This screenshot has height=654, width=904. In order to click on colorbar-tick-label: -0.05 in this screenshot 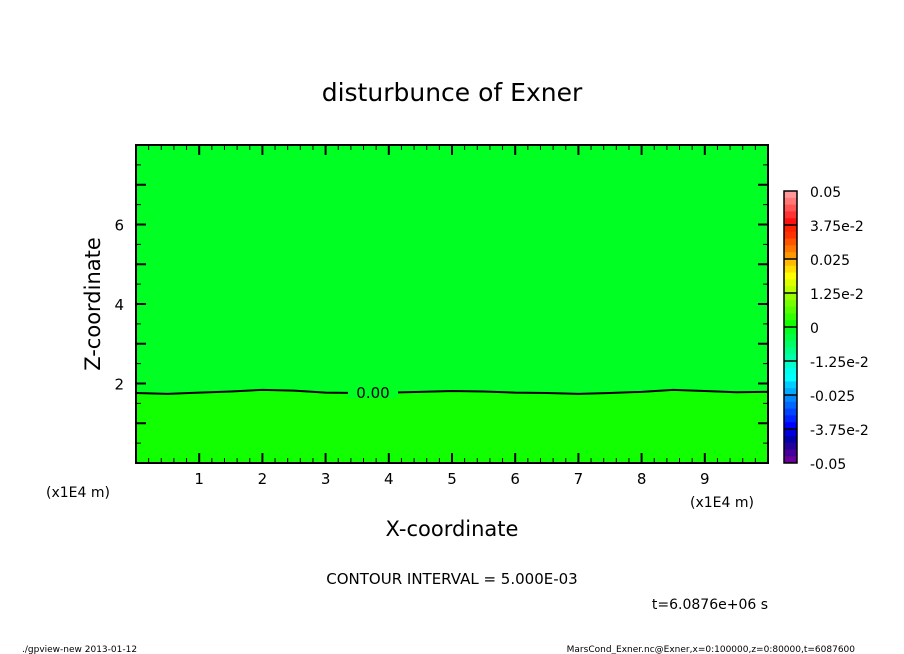, I will do `click(828, 465)`.